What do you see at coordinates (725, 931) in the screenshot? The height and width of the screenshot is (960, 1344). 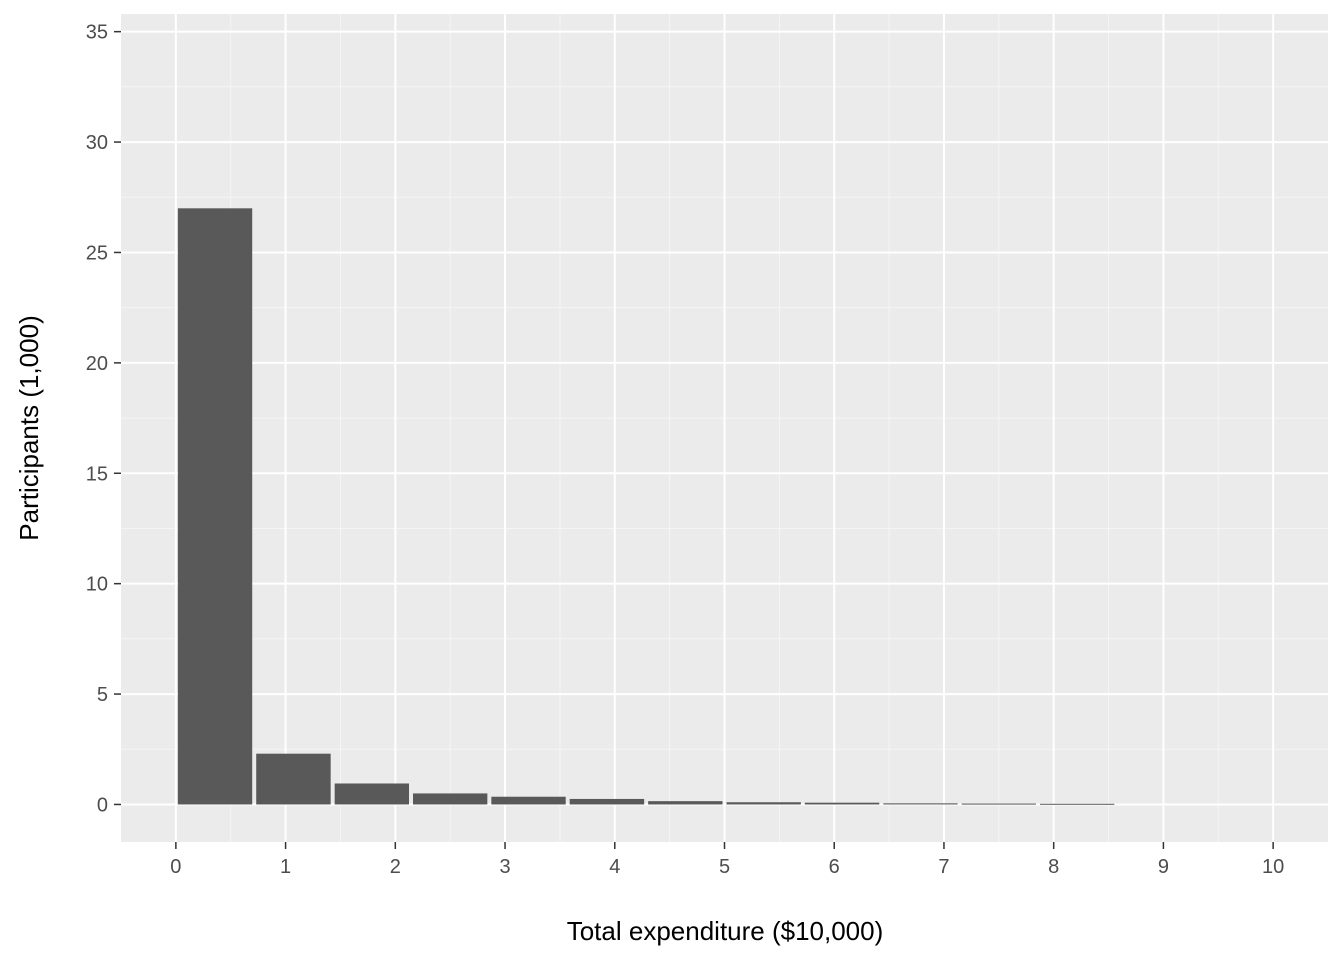 I see `x-axis-title: Total expenditure ($10,000)` at bounding box center [725, 931].